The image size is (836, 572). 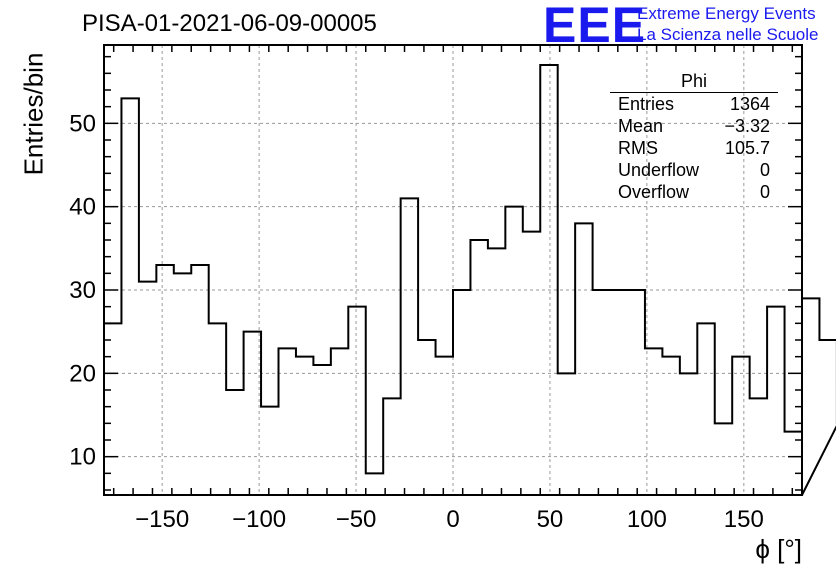 What do you see at coordinates (726, 13) in the screenshot?
I see `eee-logo-line1: Extreme Energy Events` at bounding box center [726, 13].